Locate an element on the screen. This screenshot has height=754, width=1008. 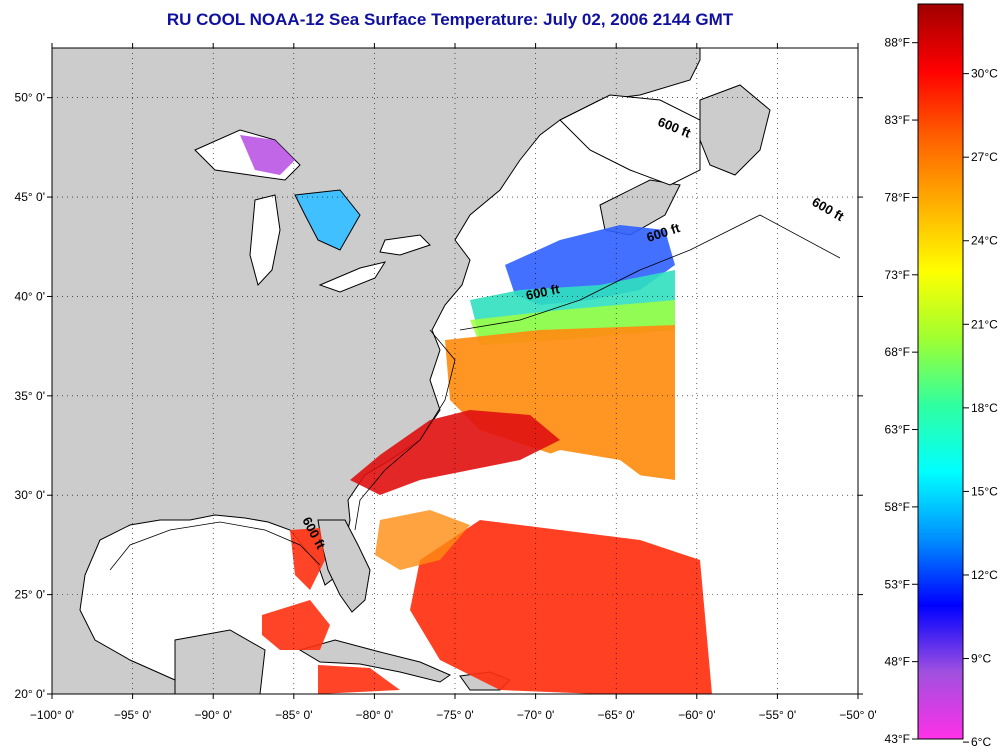
colorbar-c-label: 30°C is located at coordinates (984, 74).